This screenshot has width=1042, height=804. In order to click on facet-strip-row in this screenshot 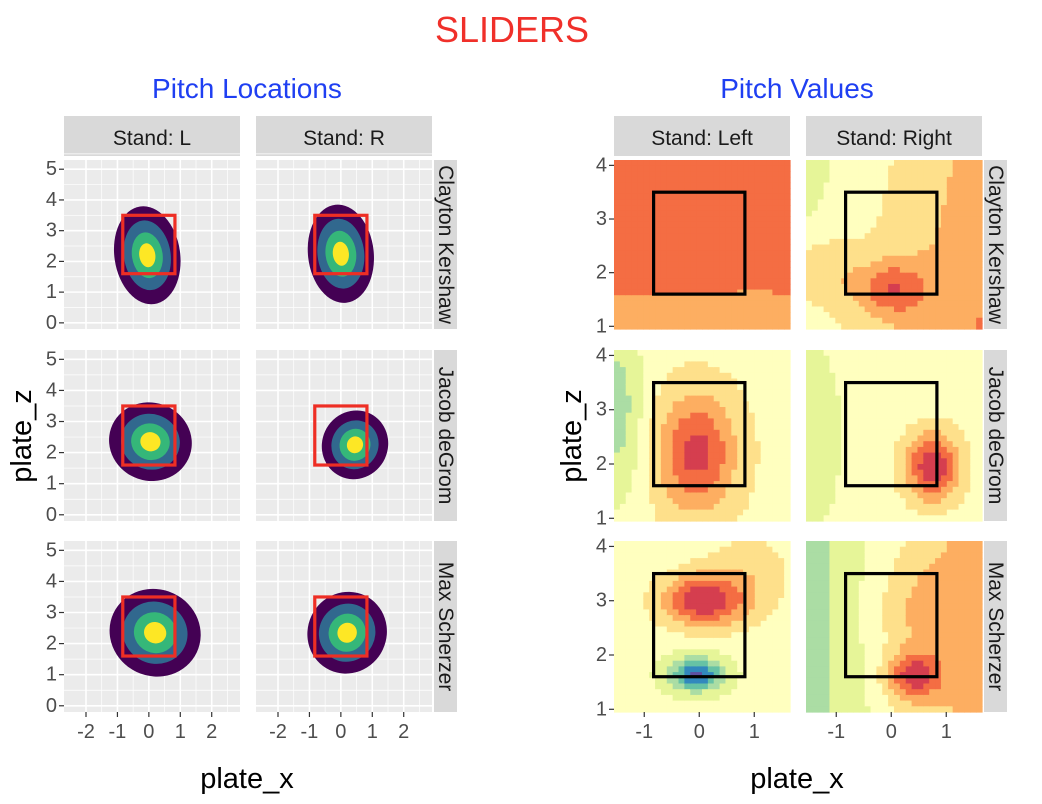, I will do `click(995, 244)`.